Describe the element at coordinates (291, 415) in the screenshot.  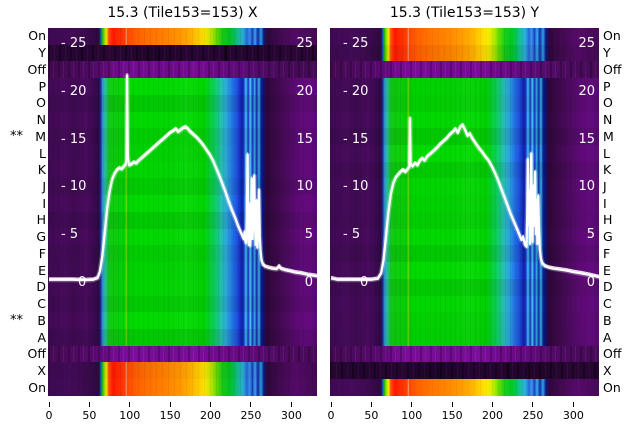
I see `x-tick-label: 300` at that location.